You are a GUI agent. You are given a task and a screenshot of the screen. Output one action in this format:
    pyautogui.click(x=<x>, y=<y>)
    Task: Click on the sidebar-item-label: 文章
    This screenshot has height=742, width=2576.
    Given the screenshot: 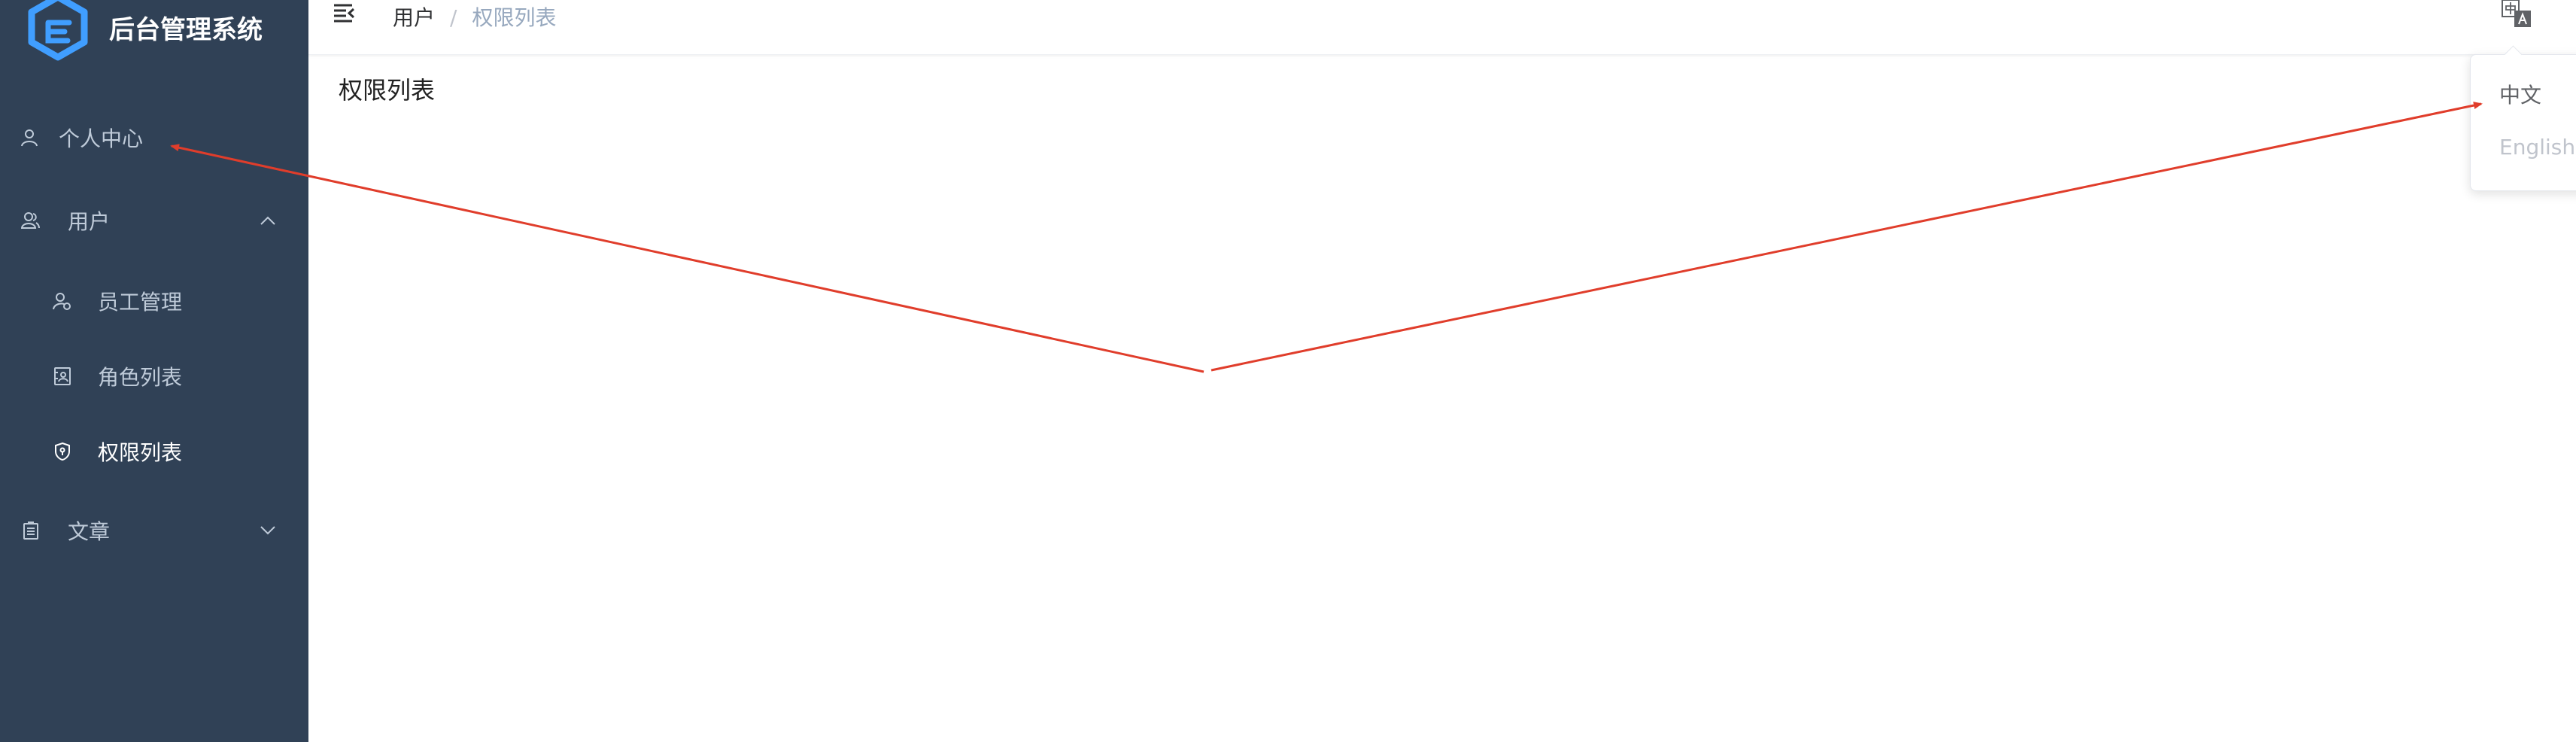 What is the action you would take?
    pyautogui.click(x=89, y=531)
    